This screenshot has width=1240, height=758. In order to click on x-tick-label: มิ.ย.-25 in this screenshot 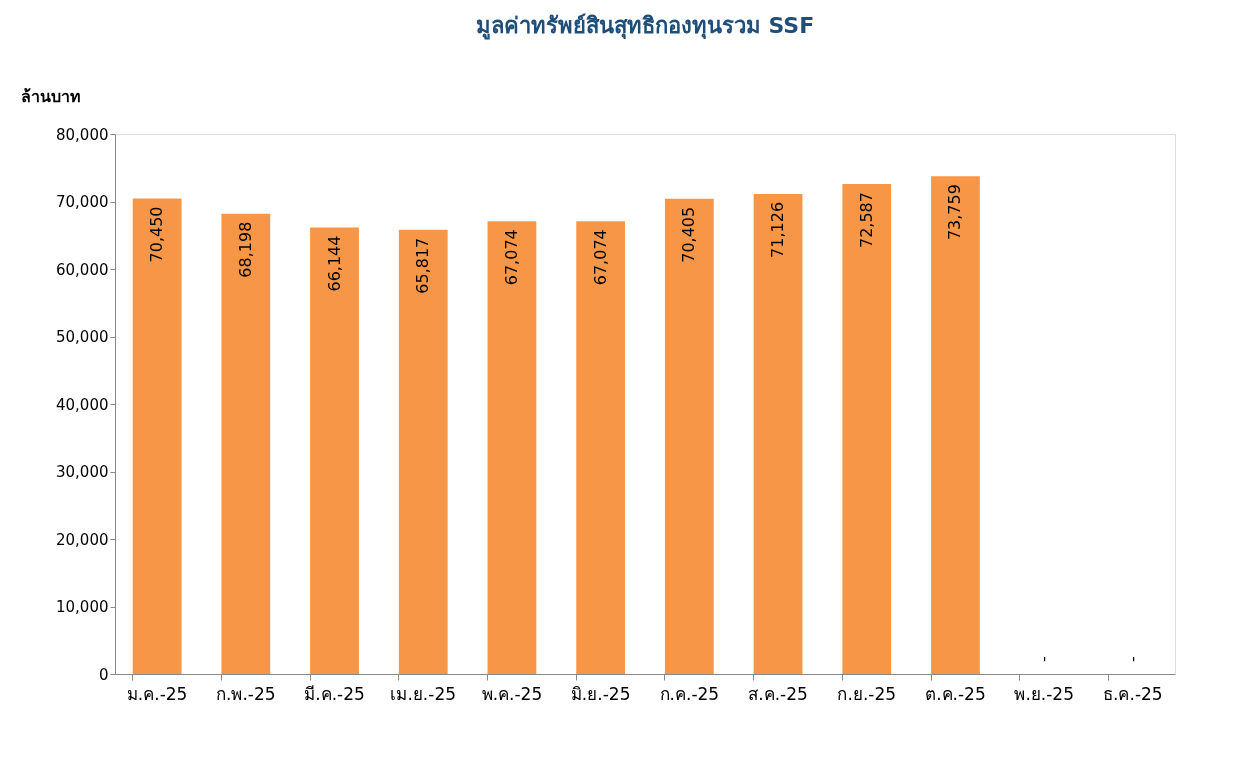, I will do `click(600, 693)`.